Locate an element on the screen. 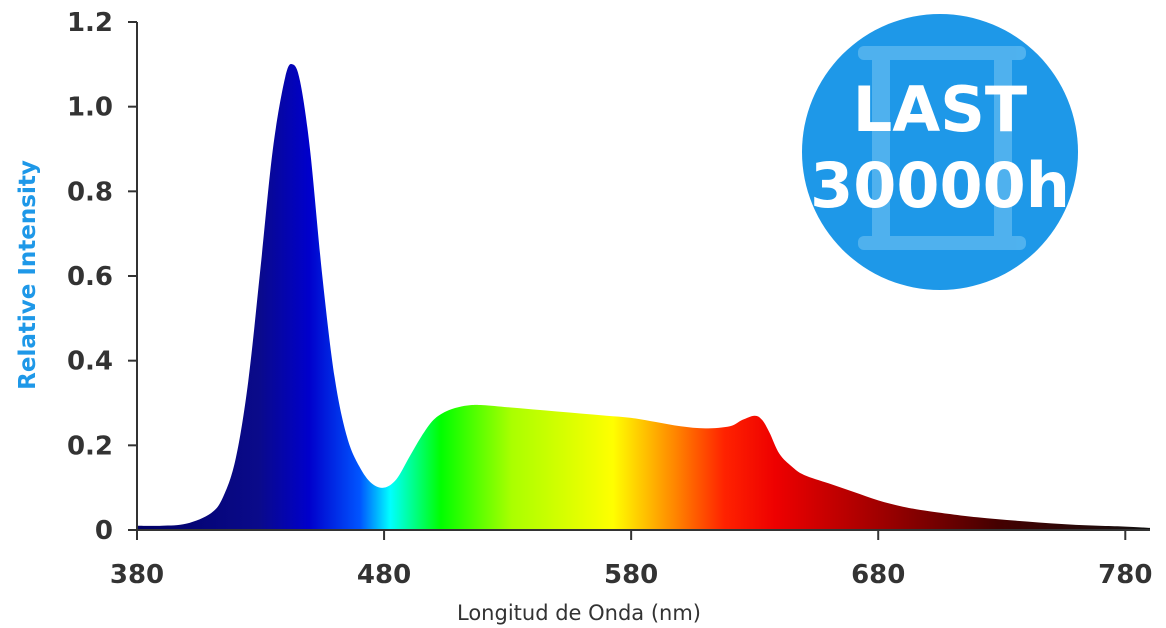  x-tick-label: 380 is located at coordinates (137, 575).